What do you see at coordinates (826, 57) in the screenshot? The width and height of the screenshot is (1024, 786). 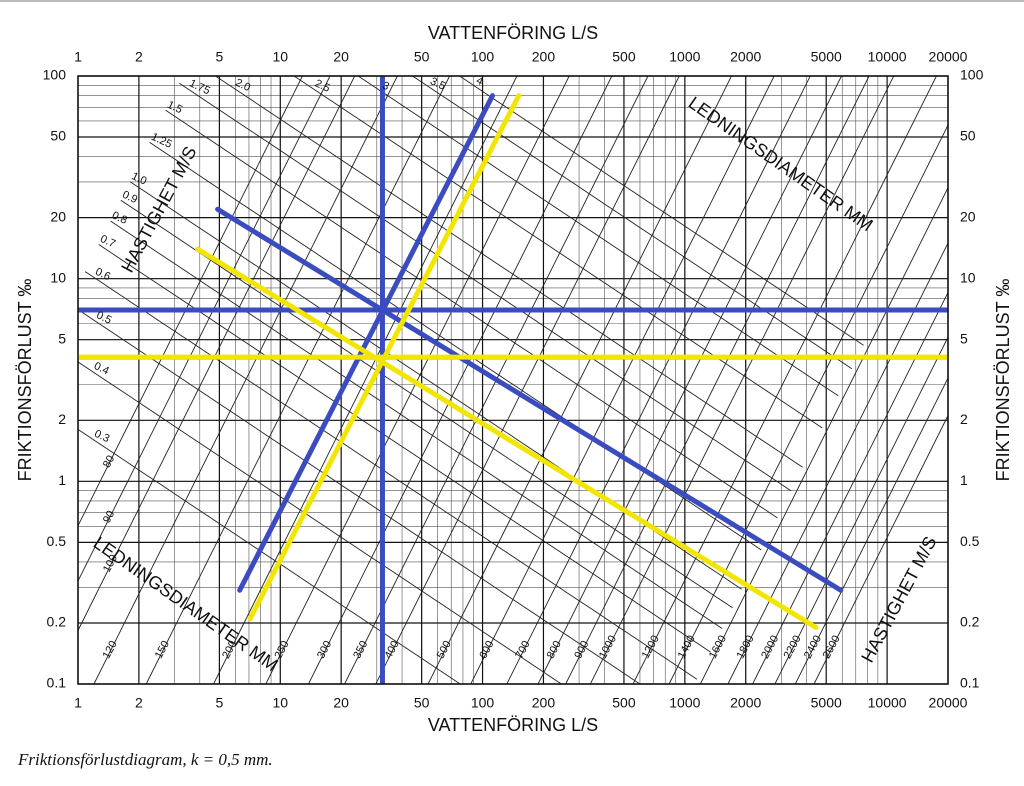 I see `x-tick-label-top: 5000` at bounding box center [826, 57].